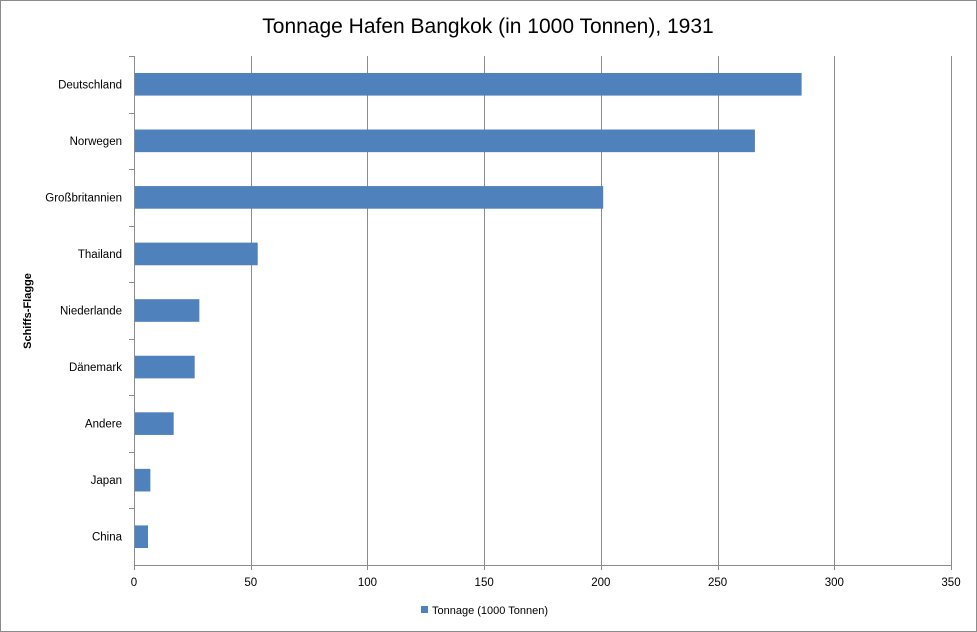  What do you see at coordinates (103, 425) in the screenshot?
I see `category-label-7: Andere` at bounding box center [103, 425].